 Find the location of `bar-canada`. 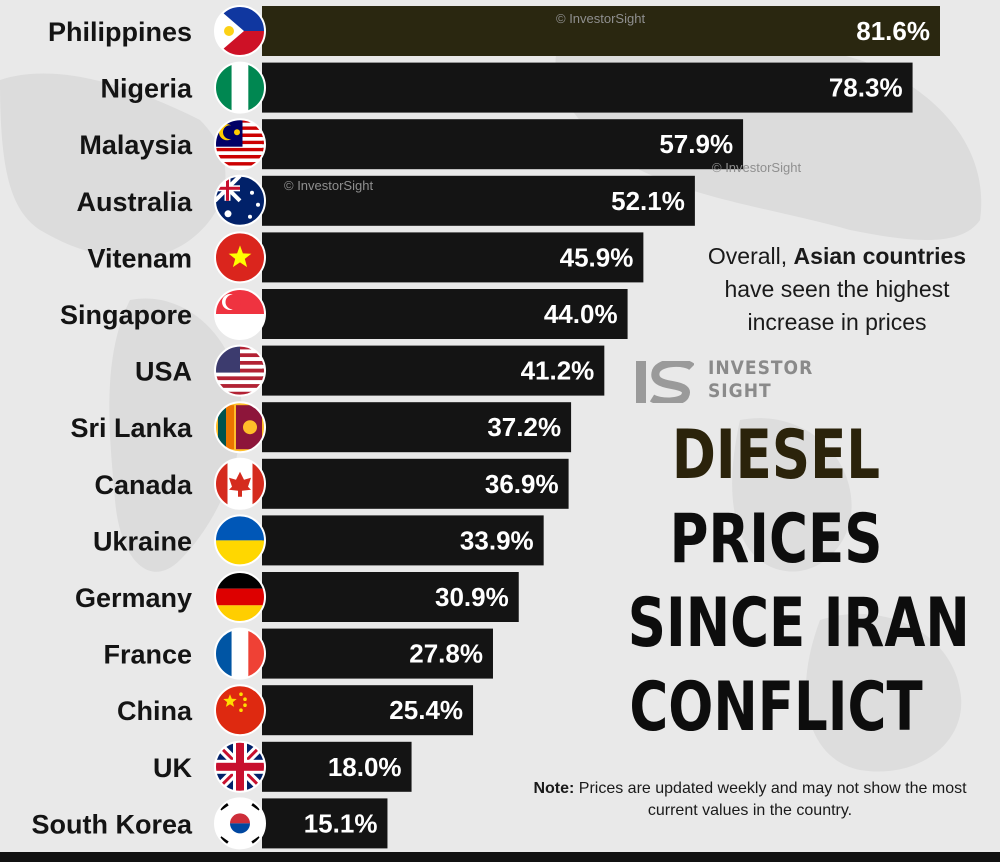

bar-canada is located at coordinates (415, 483).